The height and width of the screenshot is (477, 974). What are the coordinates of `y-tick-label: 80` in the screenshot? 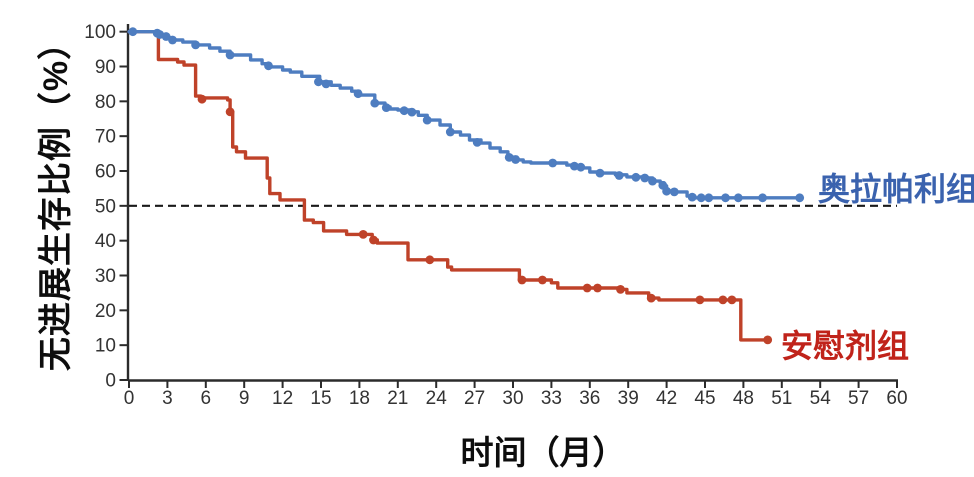 It's located at (105, 102).